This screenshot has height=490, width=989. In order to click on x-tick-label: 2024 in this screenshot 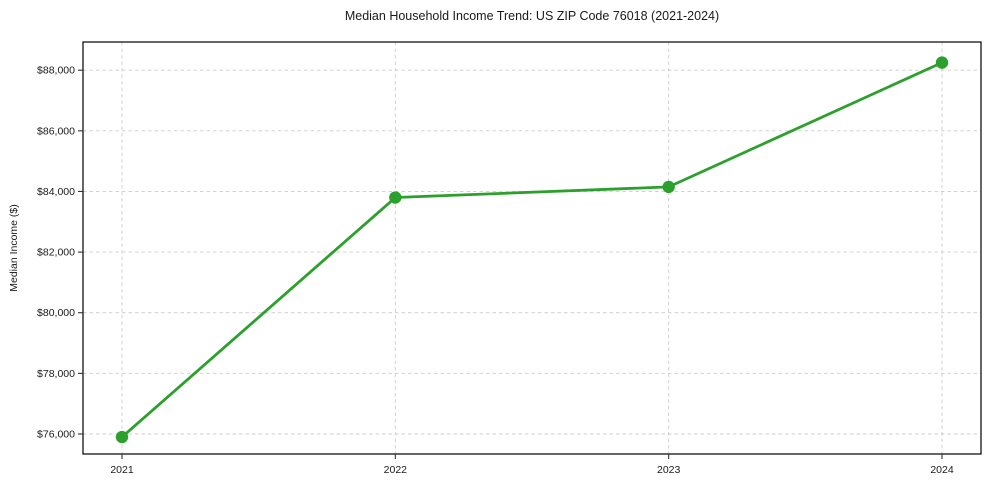, I will do `click(942, 470)`.